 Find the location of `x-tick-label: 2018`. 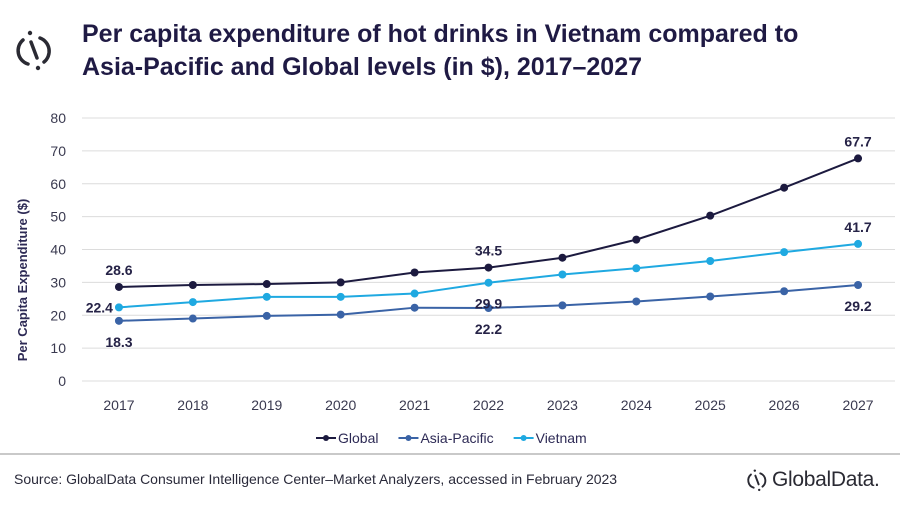

x-tick-label: 2018 is located at coordinates (192, 405).